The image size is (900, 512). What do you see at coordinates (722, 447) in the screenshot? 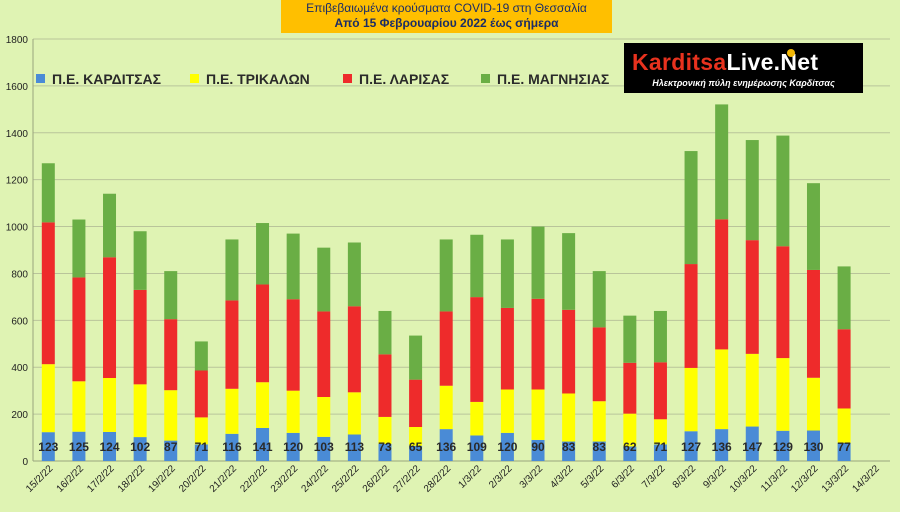
I see `data-label-9/3/22: 136` at bounding box center [722, 447].